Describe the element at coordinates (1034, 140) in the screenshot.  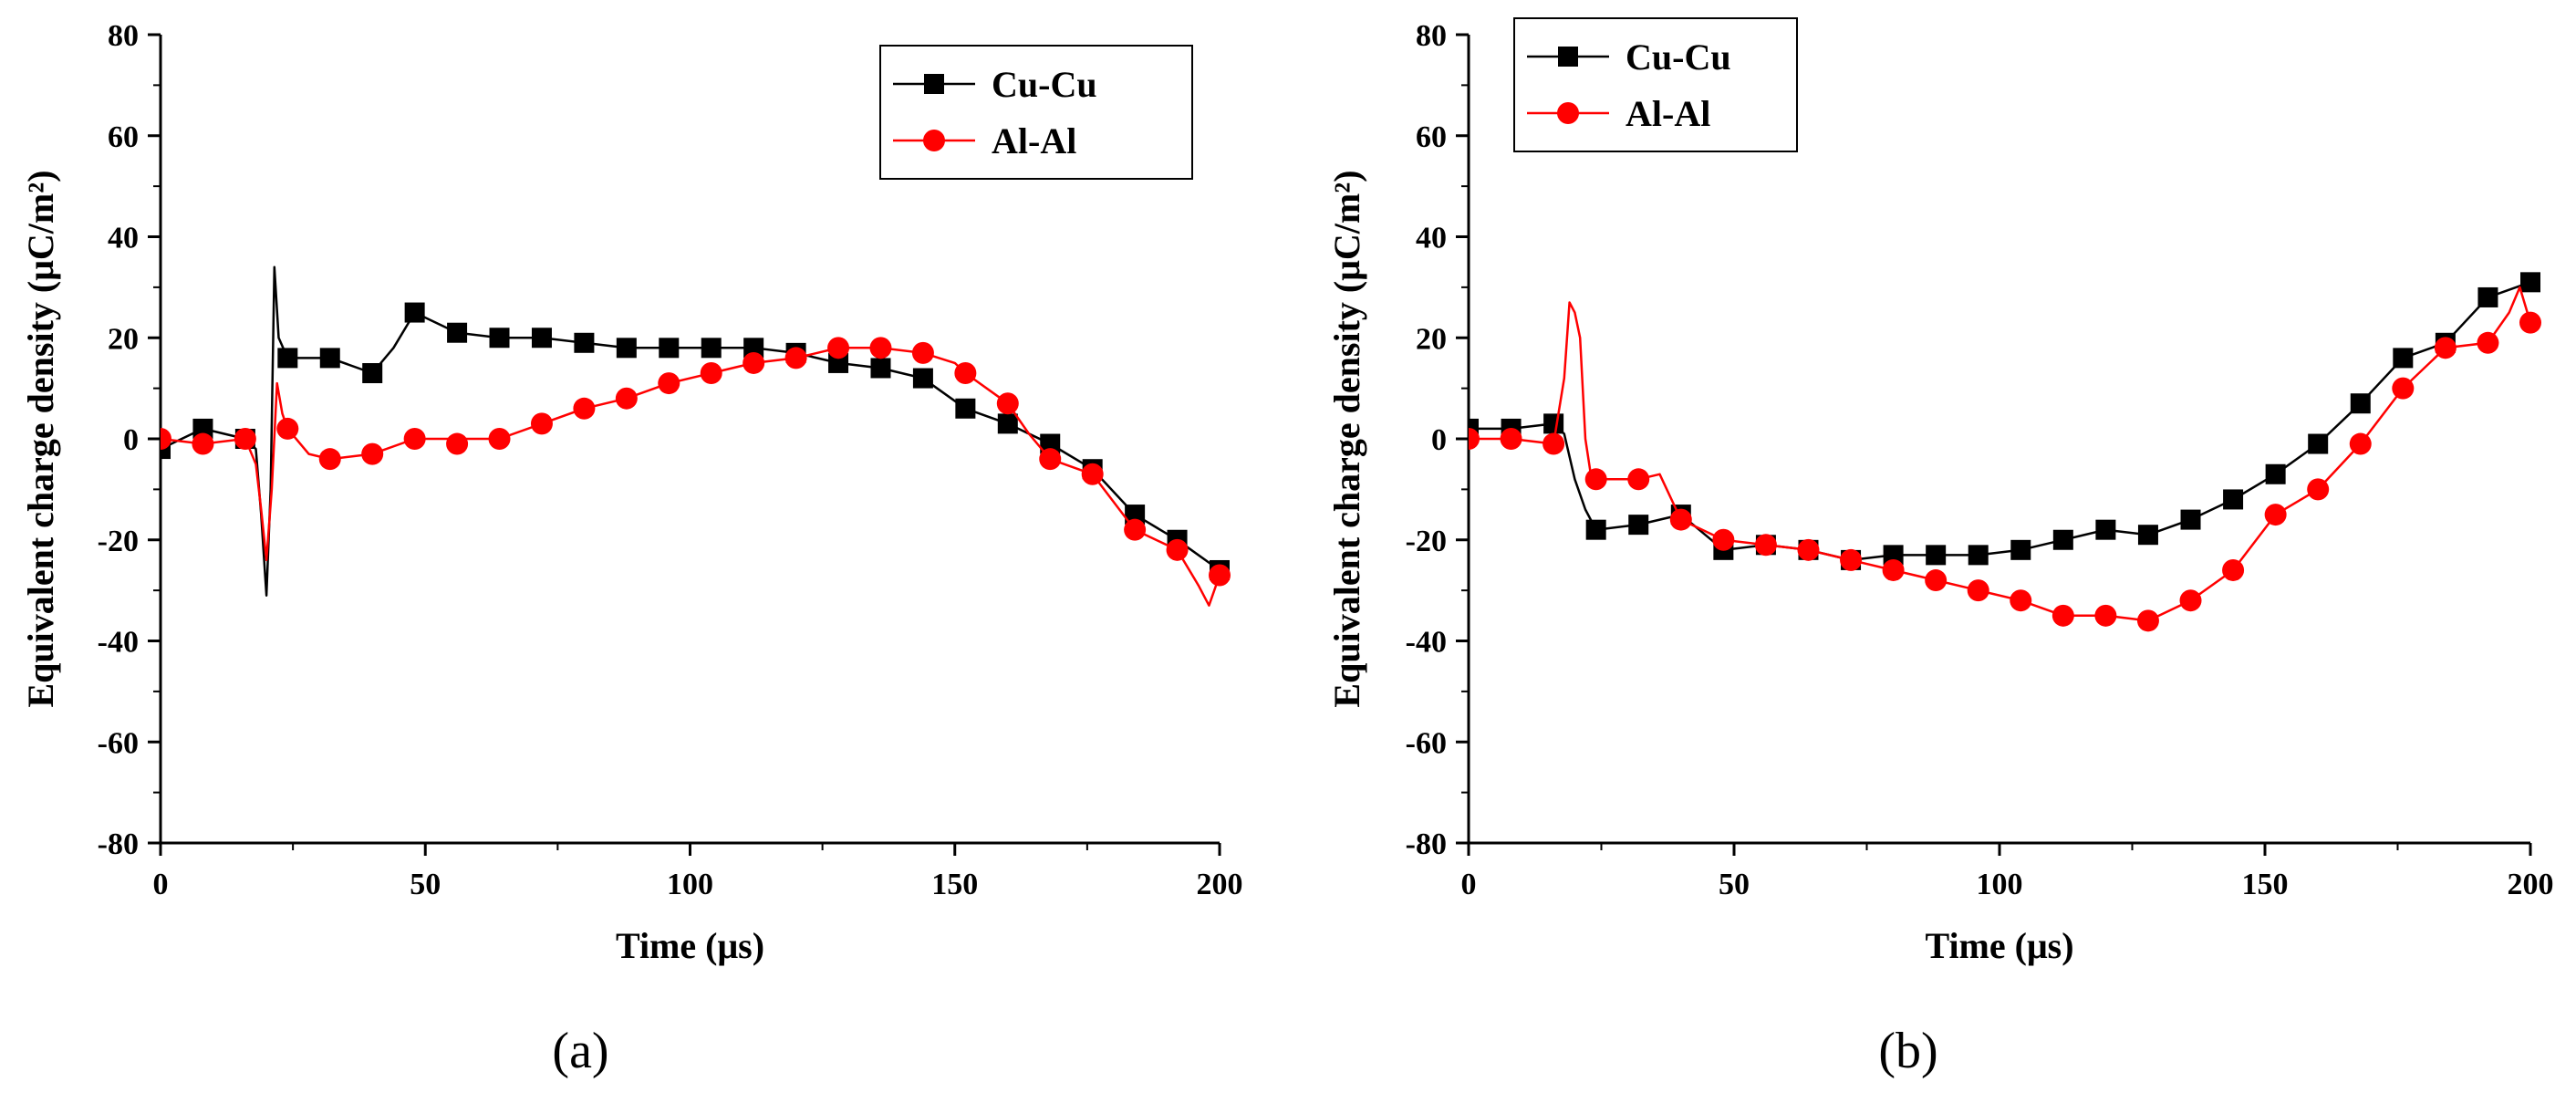
I see `chart-0-legend-label: Al-Al` at that location.